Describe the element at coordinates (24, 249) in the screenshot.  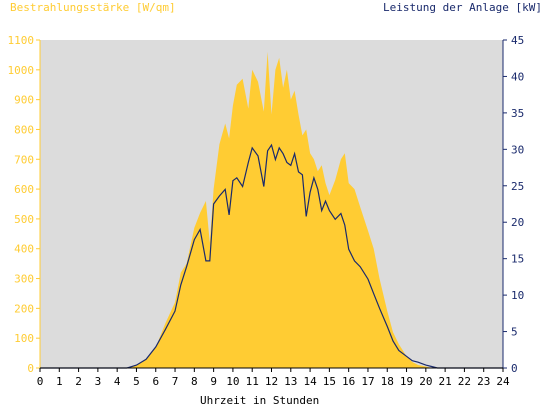
I see `y-left-tick-label: 400` at that location.